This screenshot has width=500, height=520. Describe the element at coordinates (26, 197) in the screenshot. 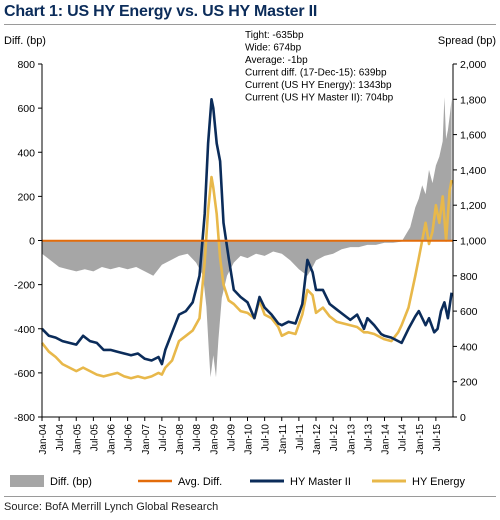

I see `left-tick-label: 200` at that location.